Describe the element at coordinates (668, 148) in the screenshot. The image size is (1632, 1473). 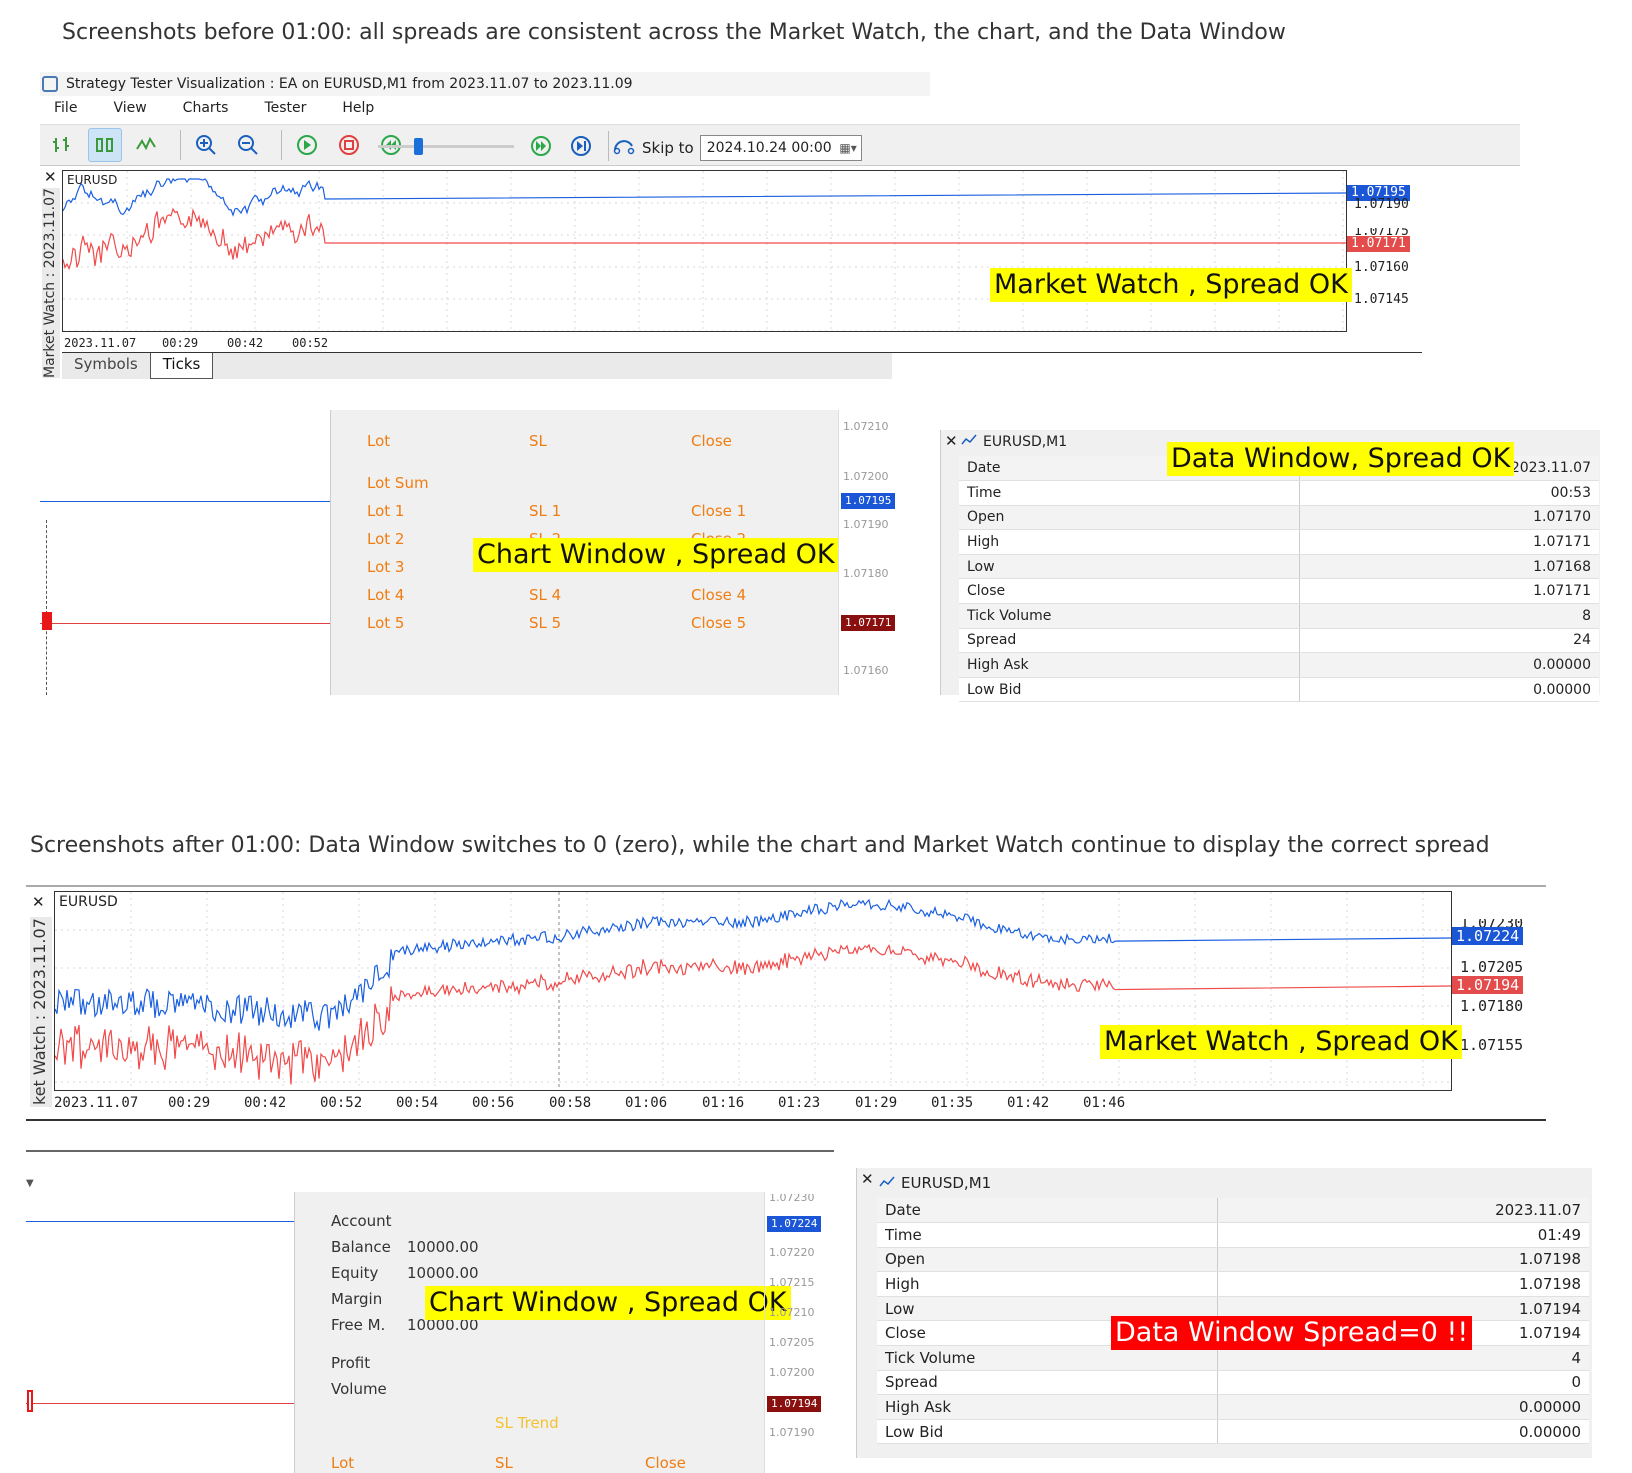
I see `skip-to-label: Skip to` at that location.